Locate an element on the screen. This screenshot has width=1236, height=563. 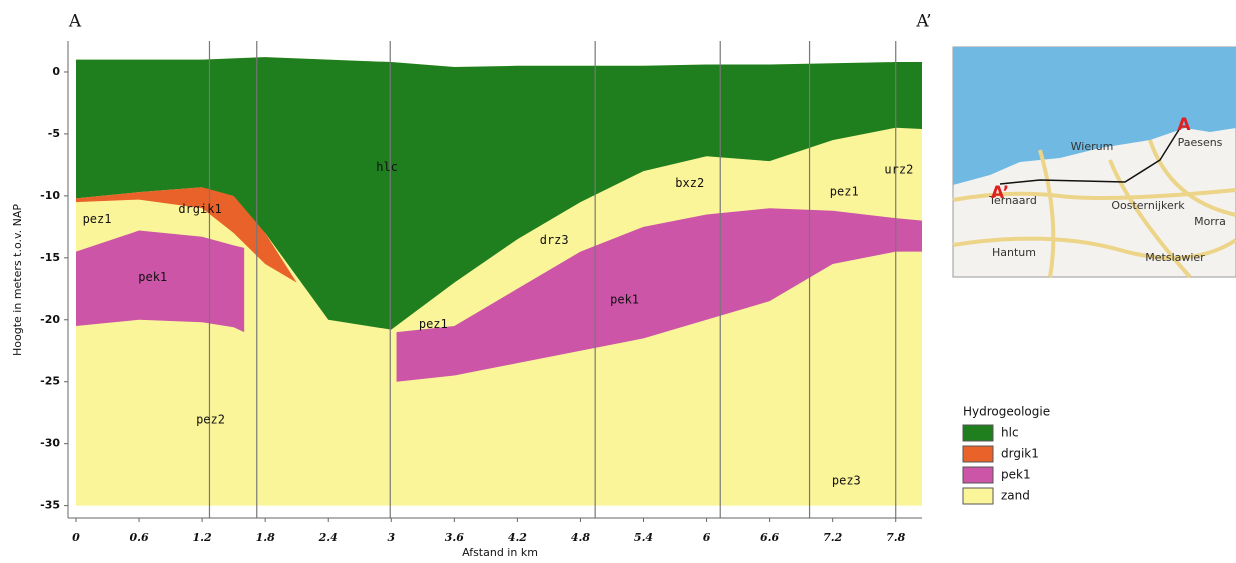
x-tick-label: 1.8 is located at coordinates (265, 537).